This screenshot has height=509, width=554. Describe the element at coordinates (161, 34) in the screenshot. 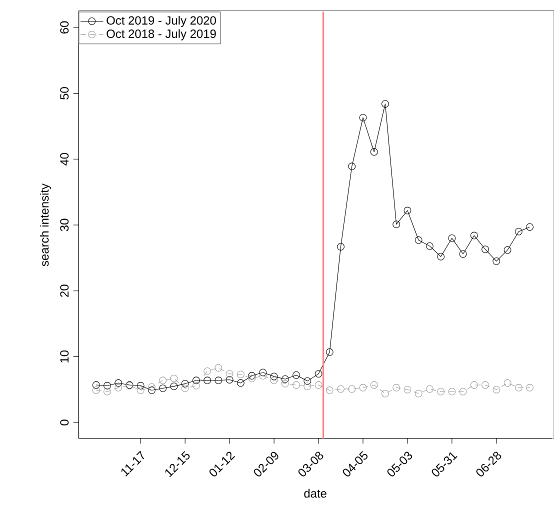

I see `legend-label: Oct 2018 - July 2019` at that location.